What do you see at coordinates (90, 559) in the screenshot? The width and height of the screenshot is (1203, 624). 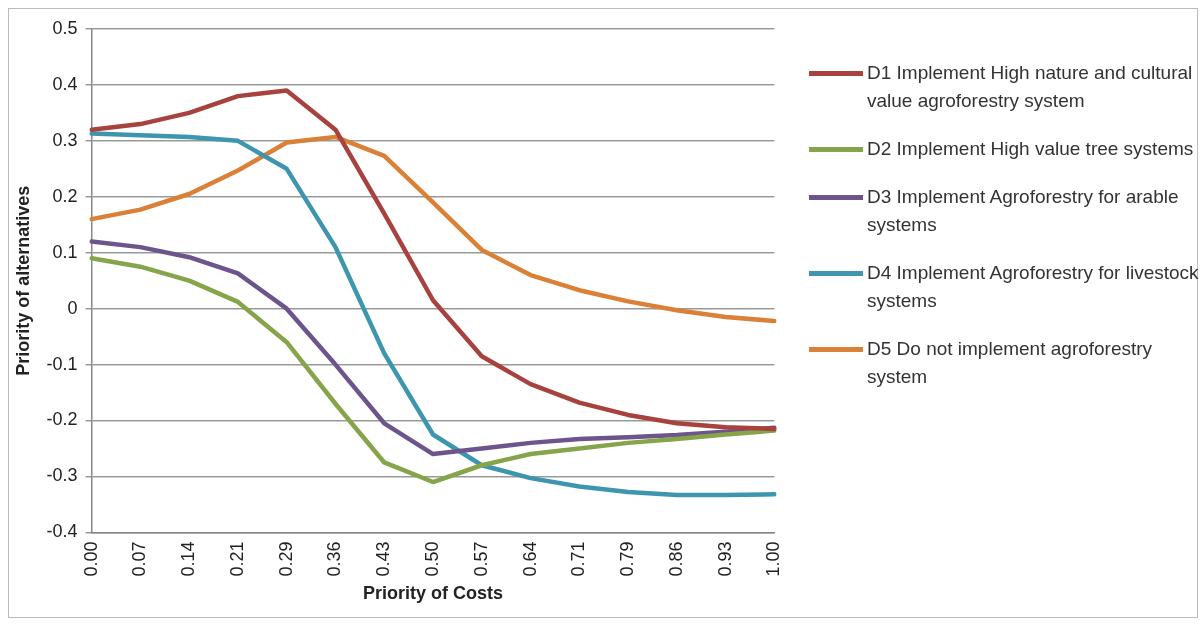 I see `x-tick-label: 0.00` at bounding box center [90, 559].